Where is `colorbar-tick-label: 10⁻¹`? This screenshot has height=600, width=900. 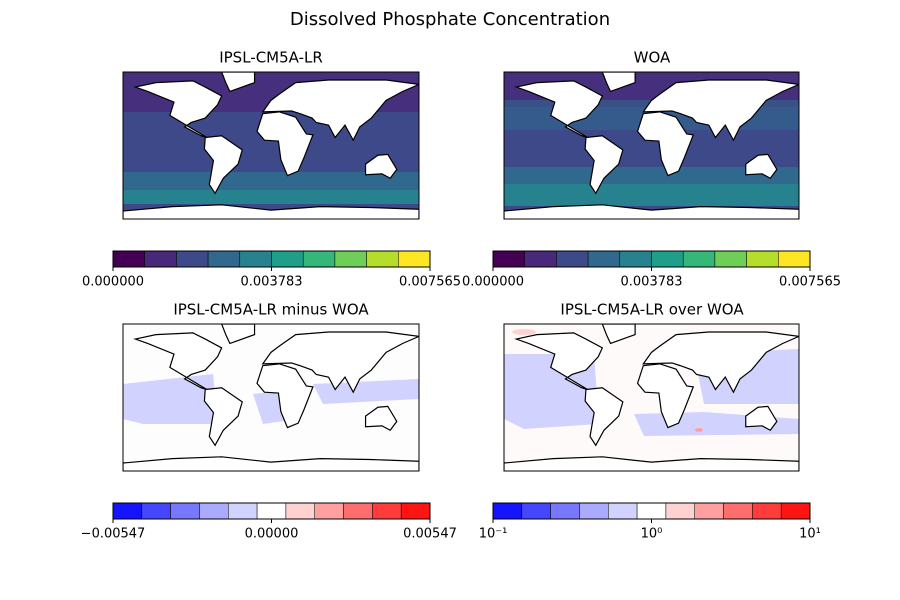
colorbar-tick-label: 10⁻¹ is located at coordinates (493, 534).